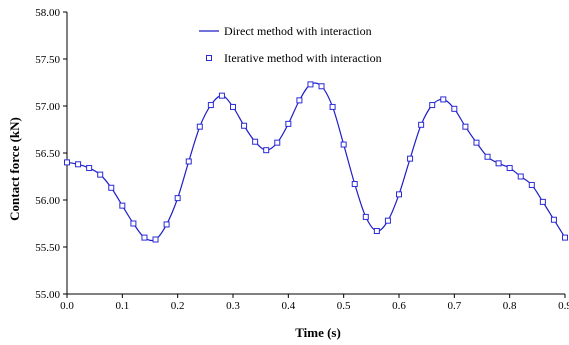 The width and height of the screenshot is (569, 345). I want to click on y-tick-label: 56.00, so click(47, 201).